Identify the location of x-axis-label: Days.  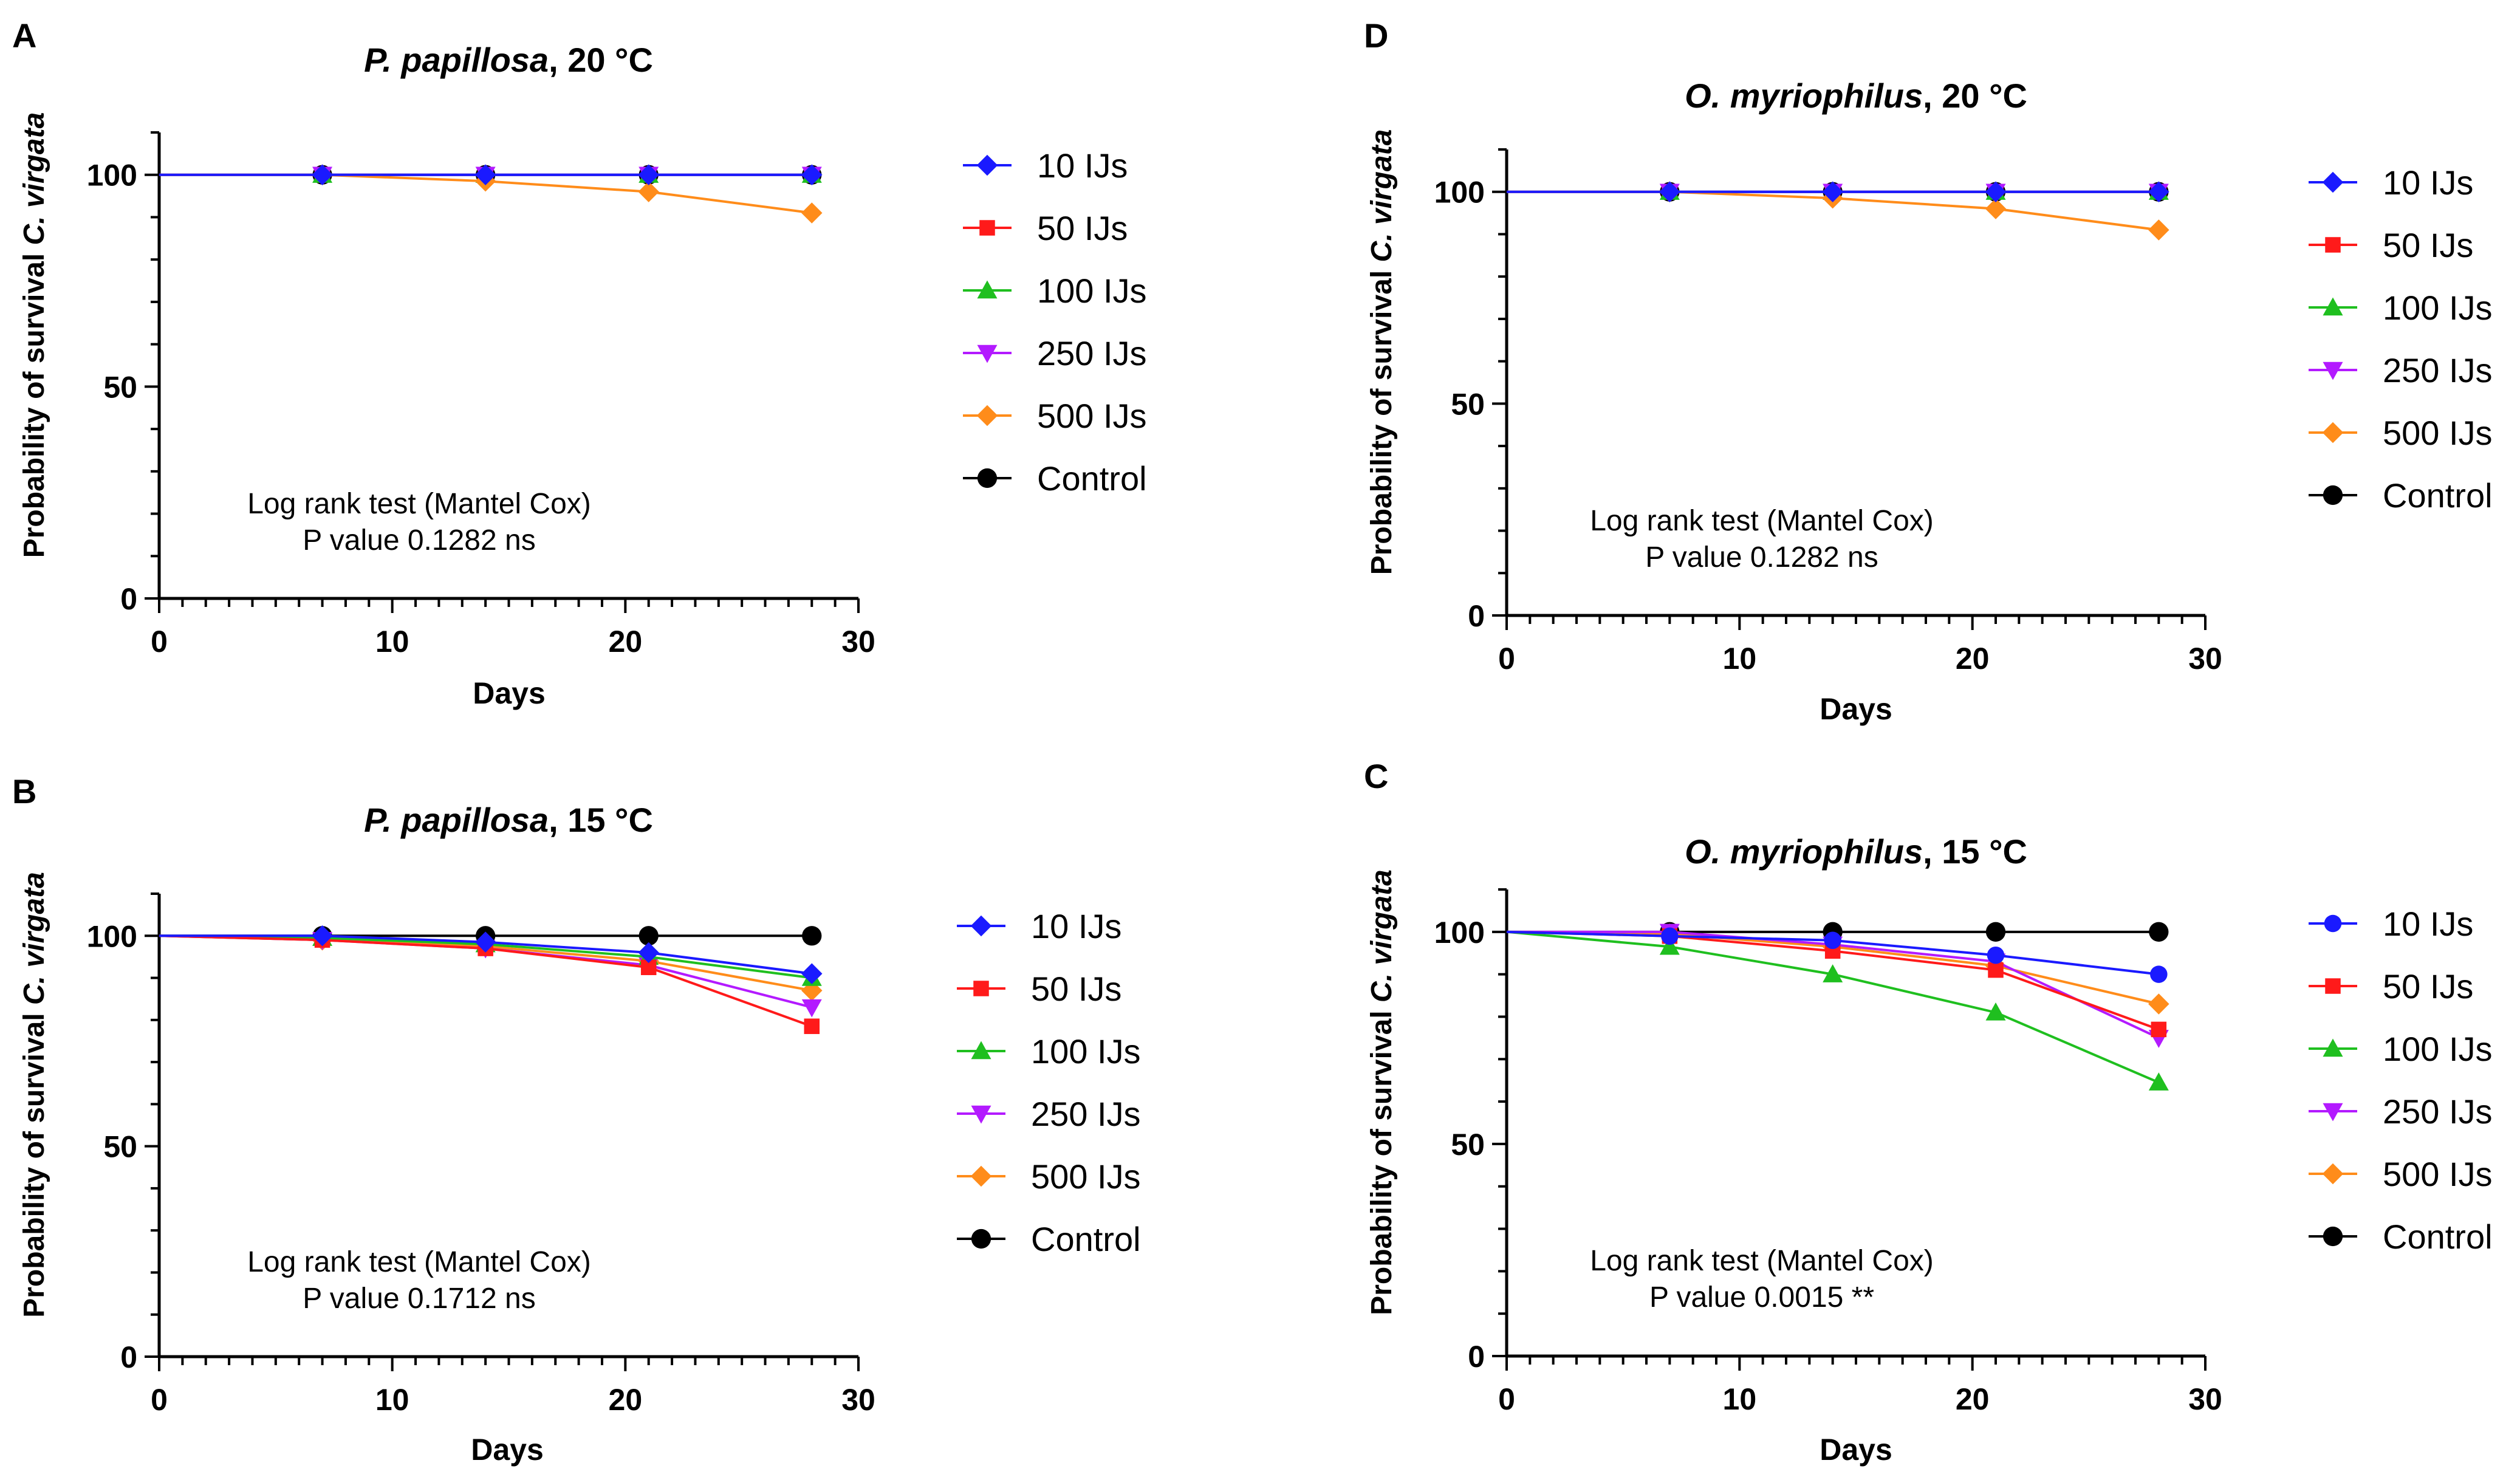
(1856, 1450).